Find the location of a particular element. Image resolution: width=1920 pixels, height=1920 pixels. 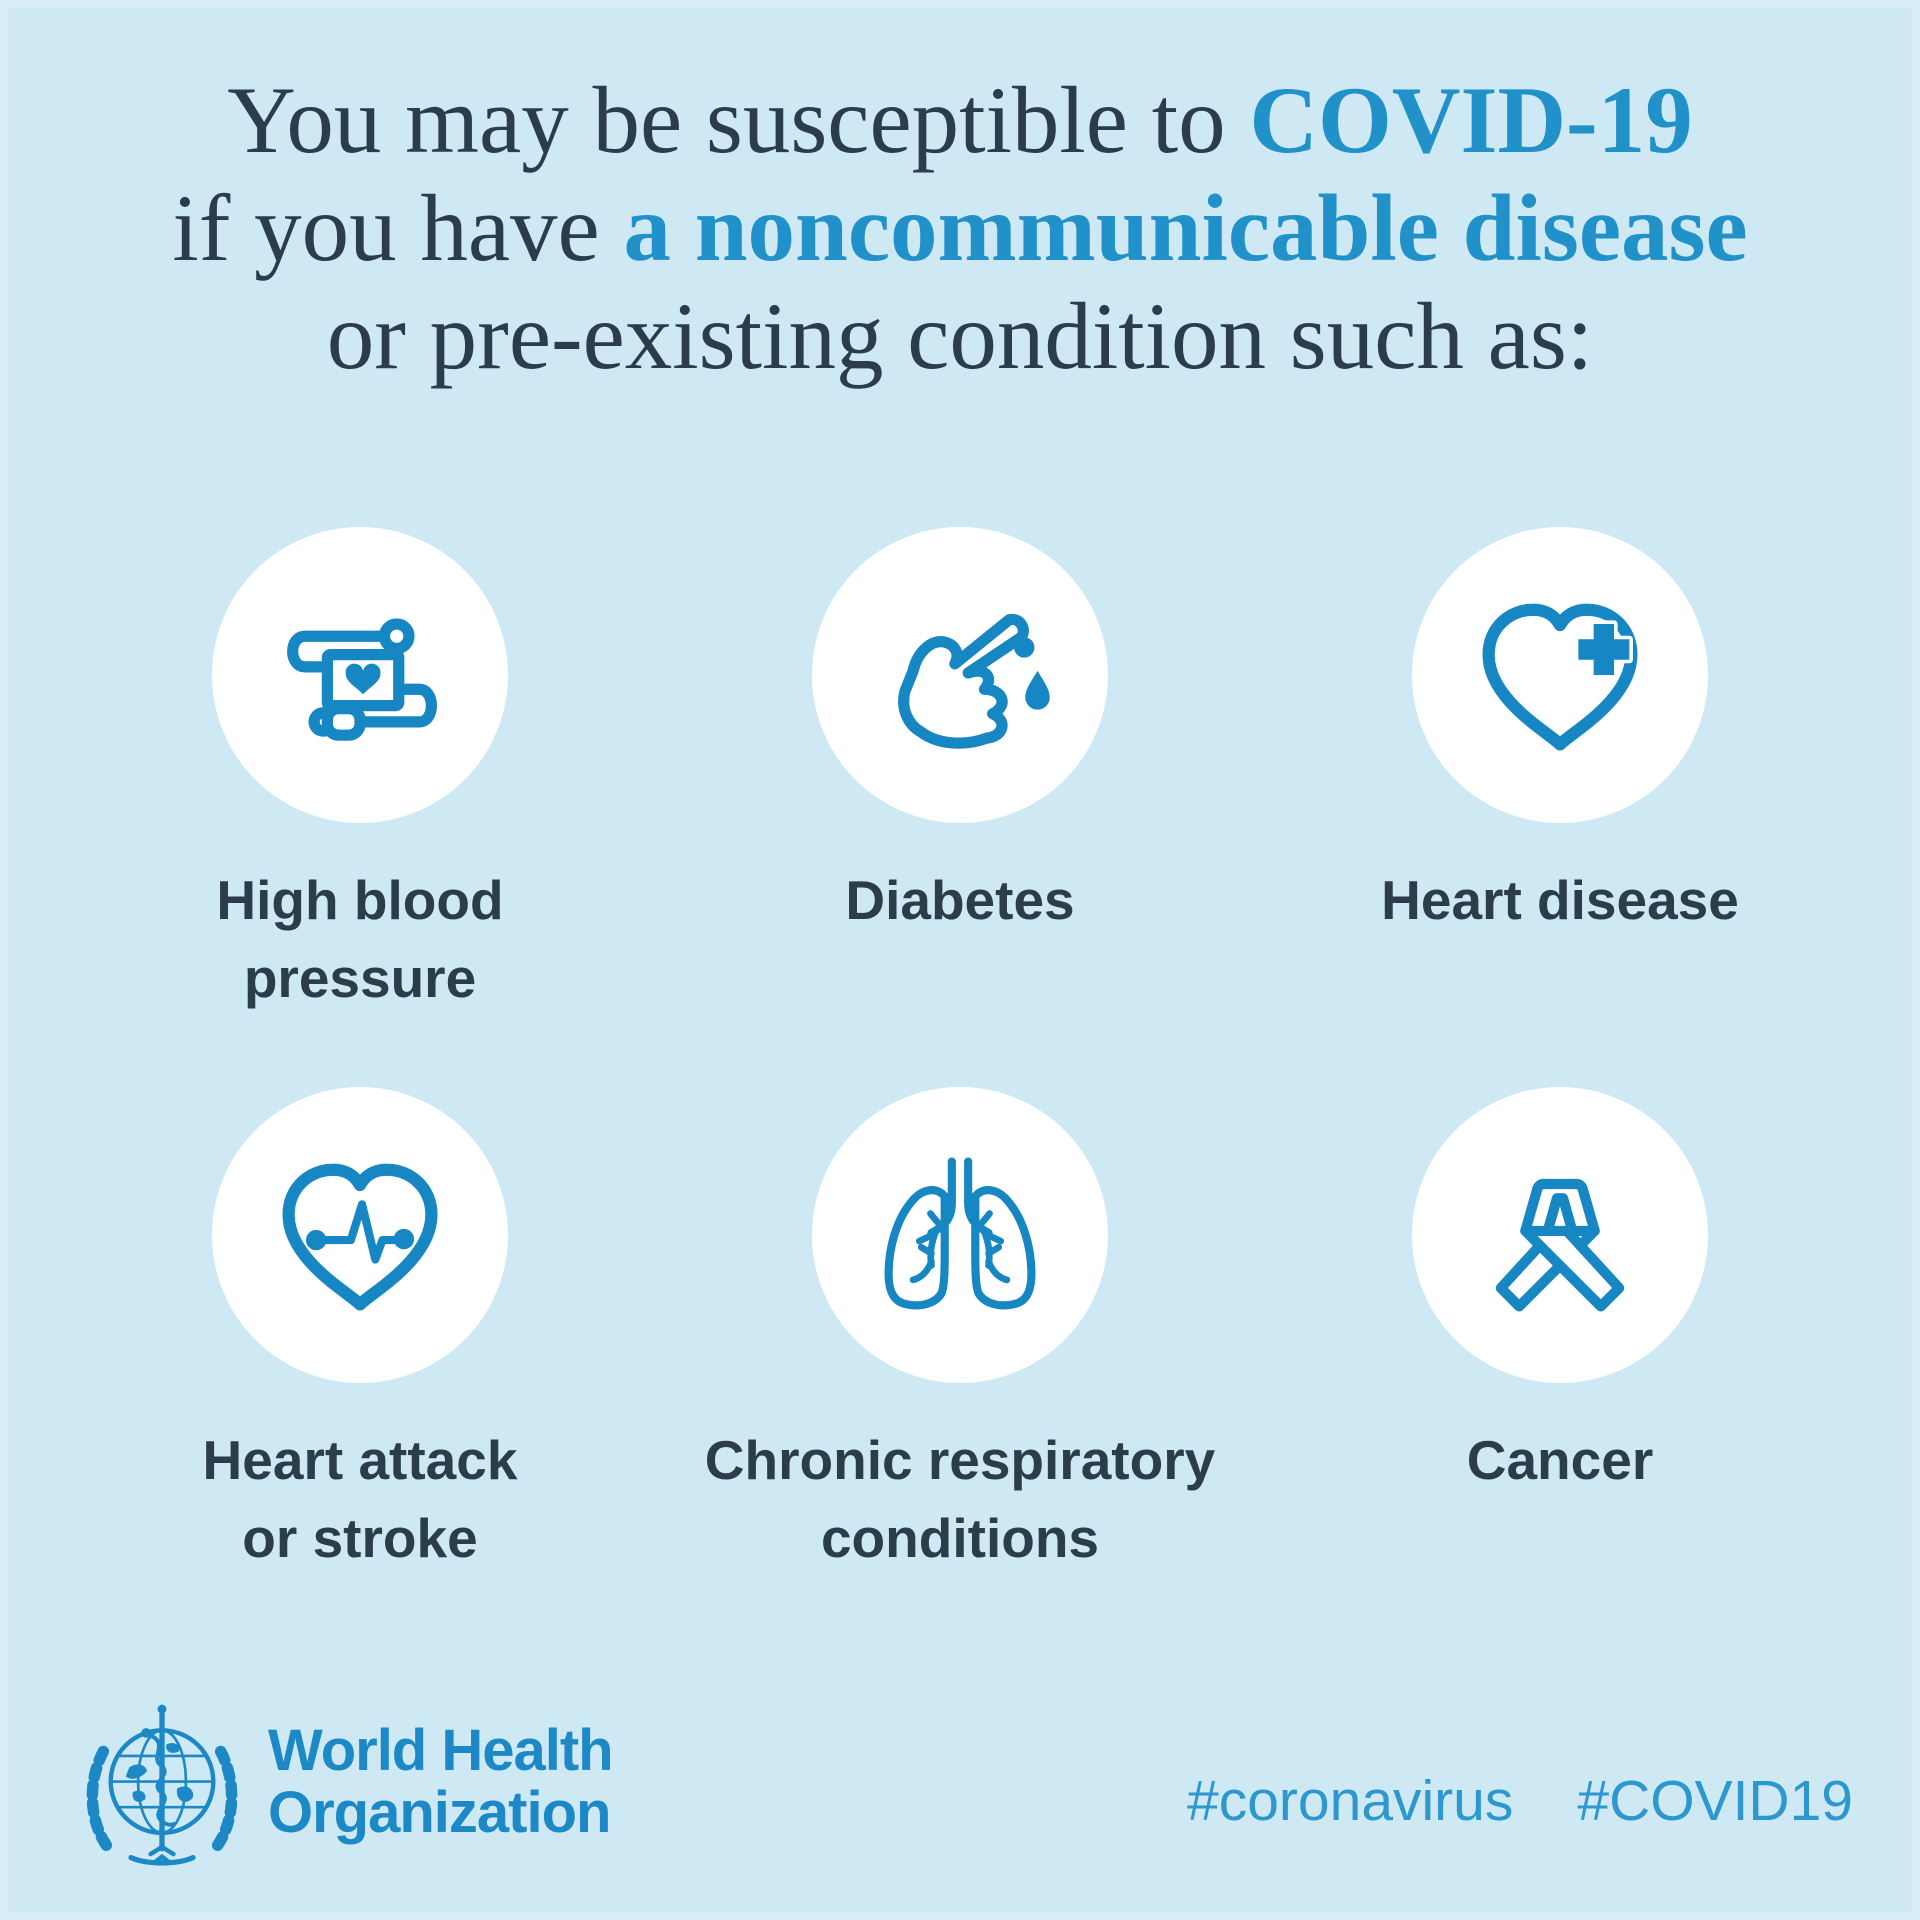

lungs-icon is located at coordinates (960, 1233).